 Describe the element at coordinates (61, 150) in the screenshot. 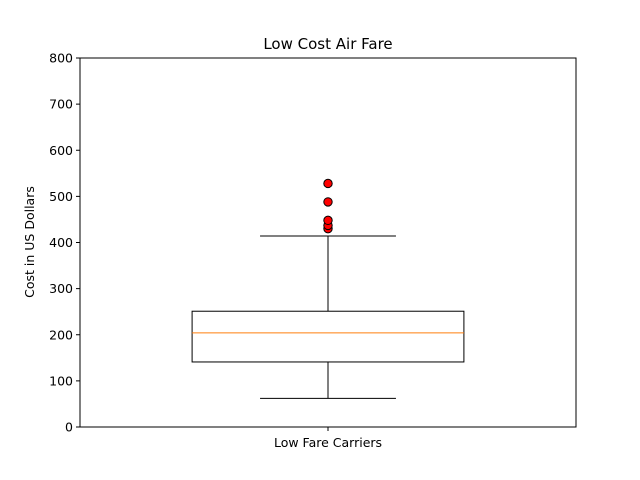

I see `y-tick-label: 600` at that location.